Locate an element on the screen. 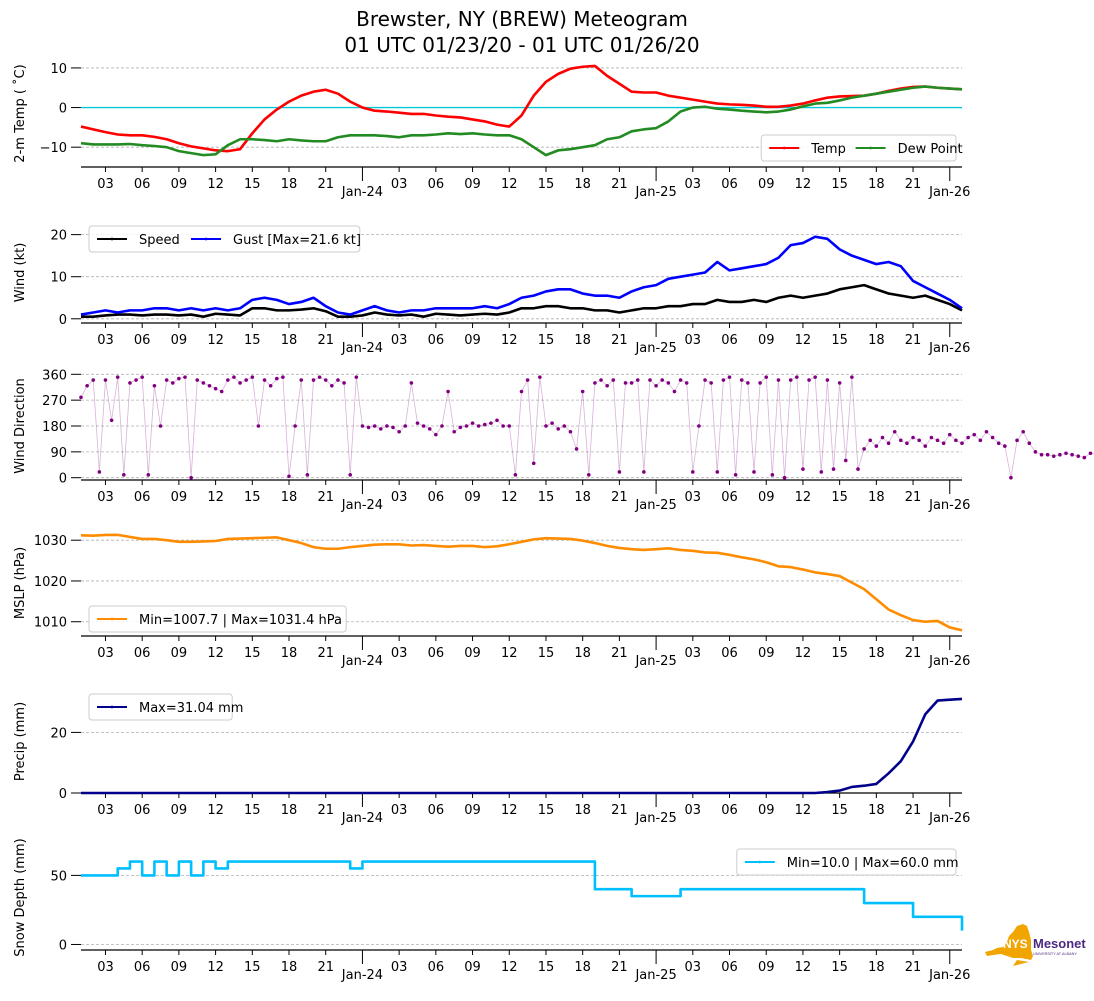 Image resolution: width=1094 pixels, height=1001 pixels. x-day-label: Jan-24 is located at coordinates (362, 661).